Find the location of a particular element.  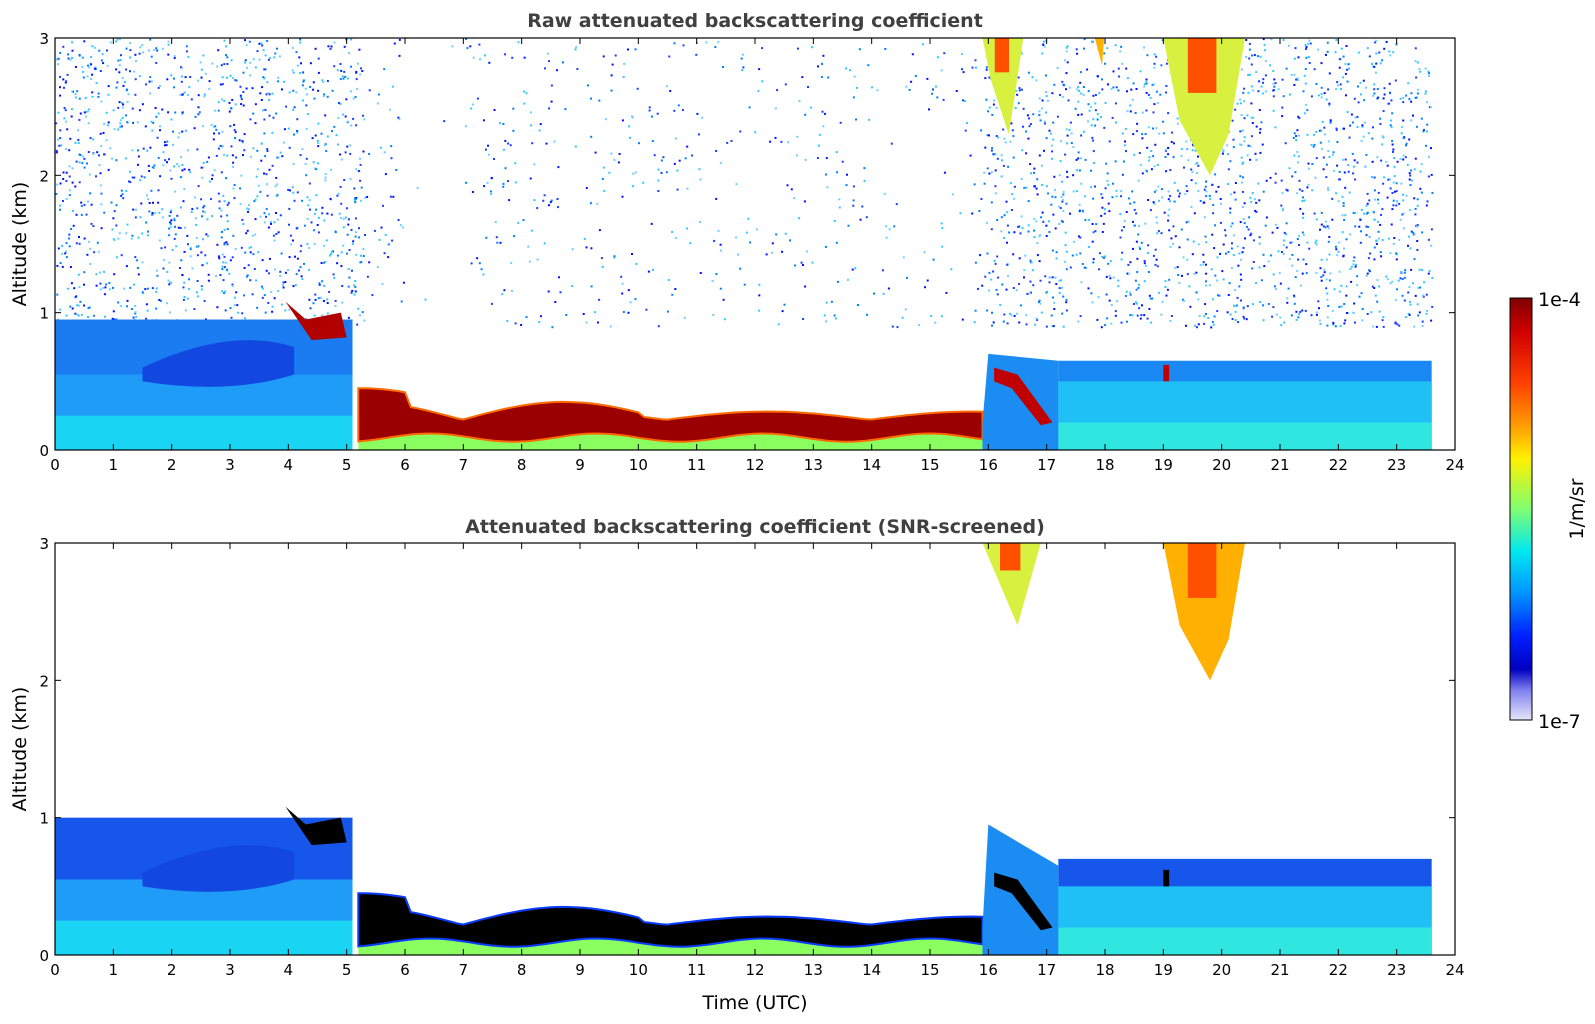

colorbar-min-label: 1e-7 is located at coordinates (1559, 722).